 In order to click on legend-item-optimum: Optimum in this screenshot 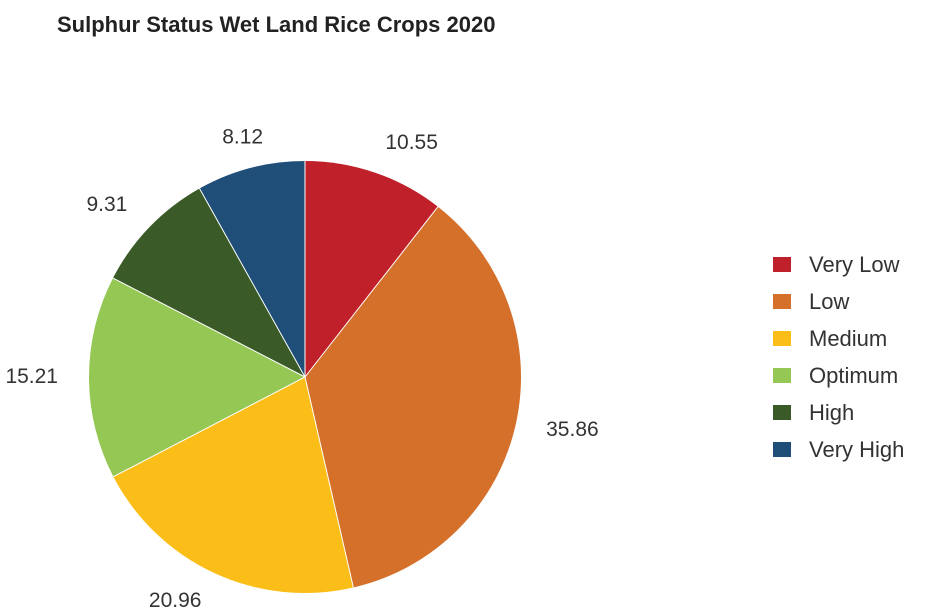, I will do `click(838, 375)`.